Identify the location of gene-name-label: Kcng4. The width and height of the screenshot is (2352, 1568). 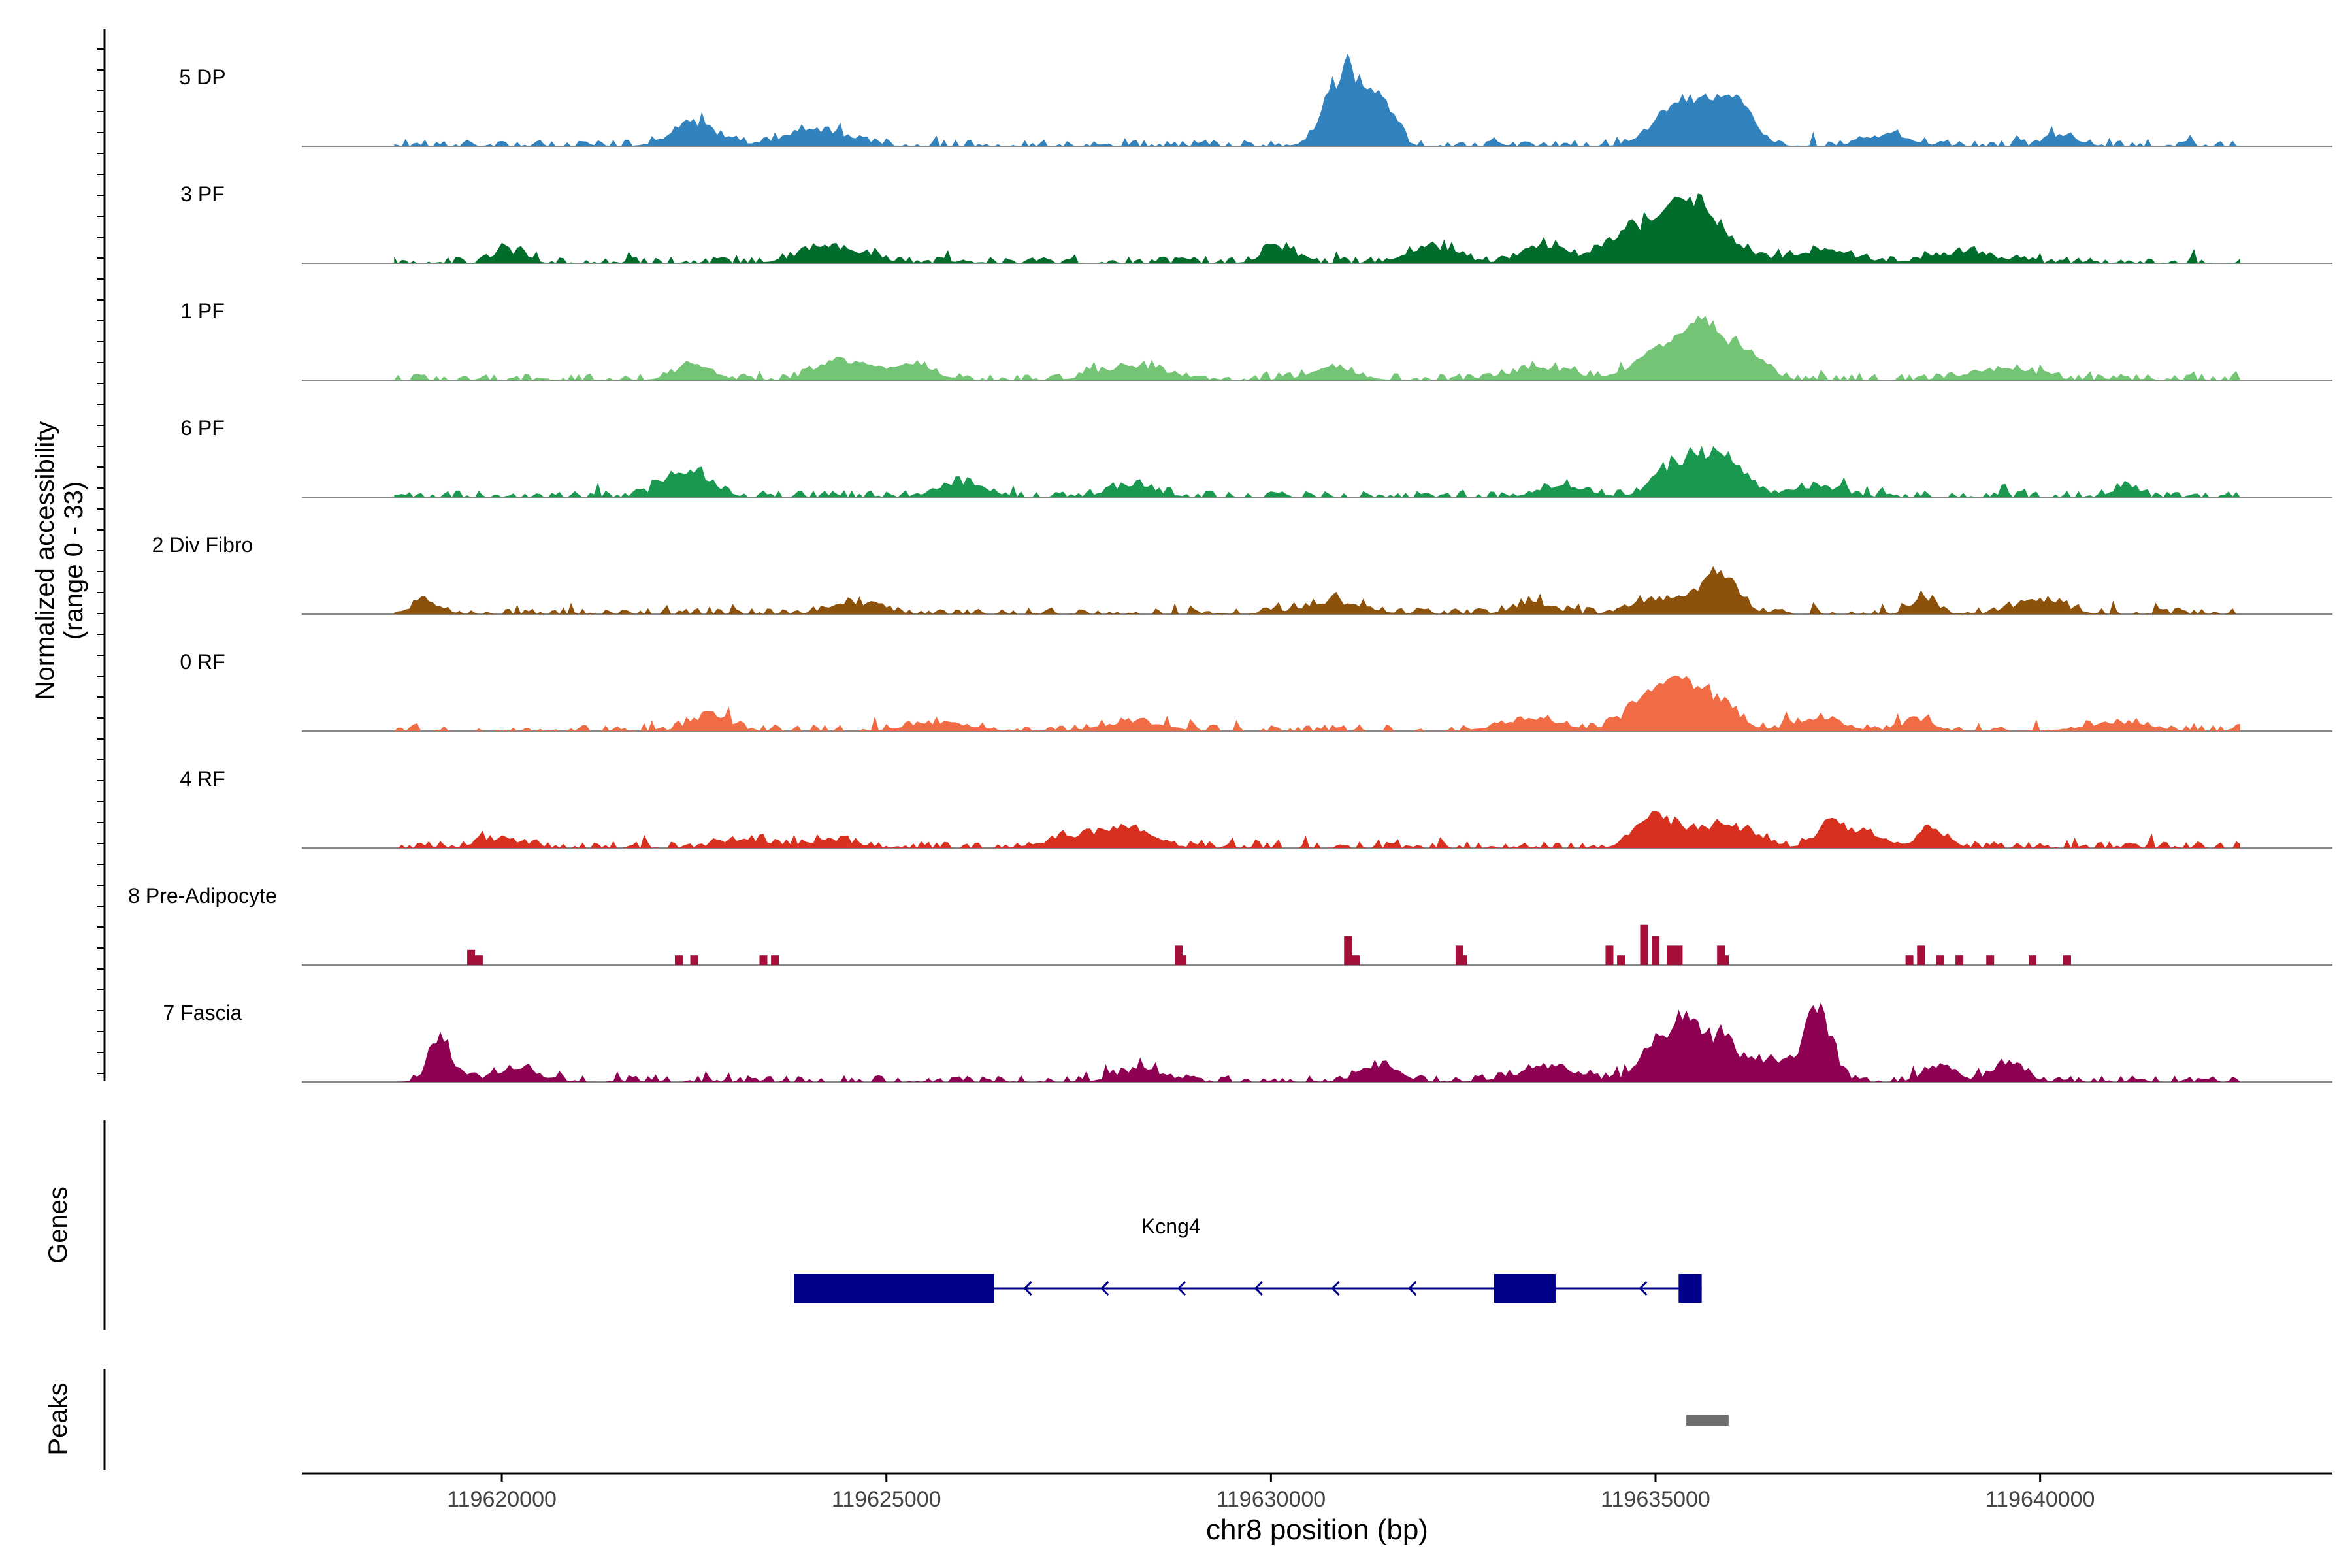
(1171, 1226).